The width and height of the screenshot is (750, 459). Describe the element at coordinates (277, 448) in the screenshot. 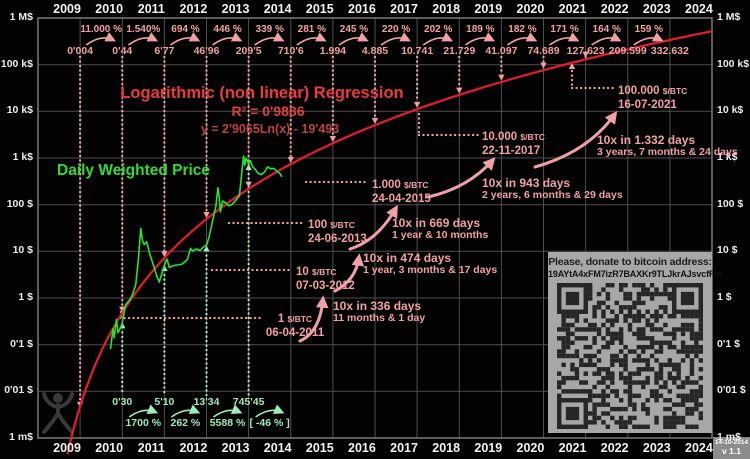

I see `x-axis-year-bottom: 2014` at that location.